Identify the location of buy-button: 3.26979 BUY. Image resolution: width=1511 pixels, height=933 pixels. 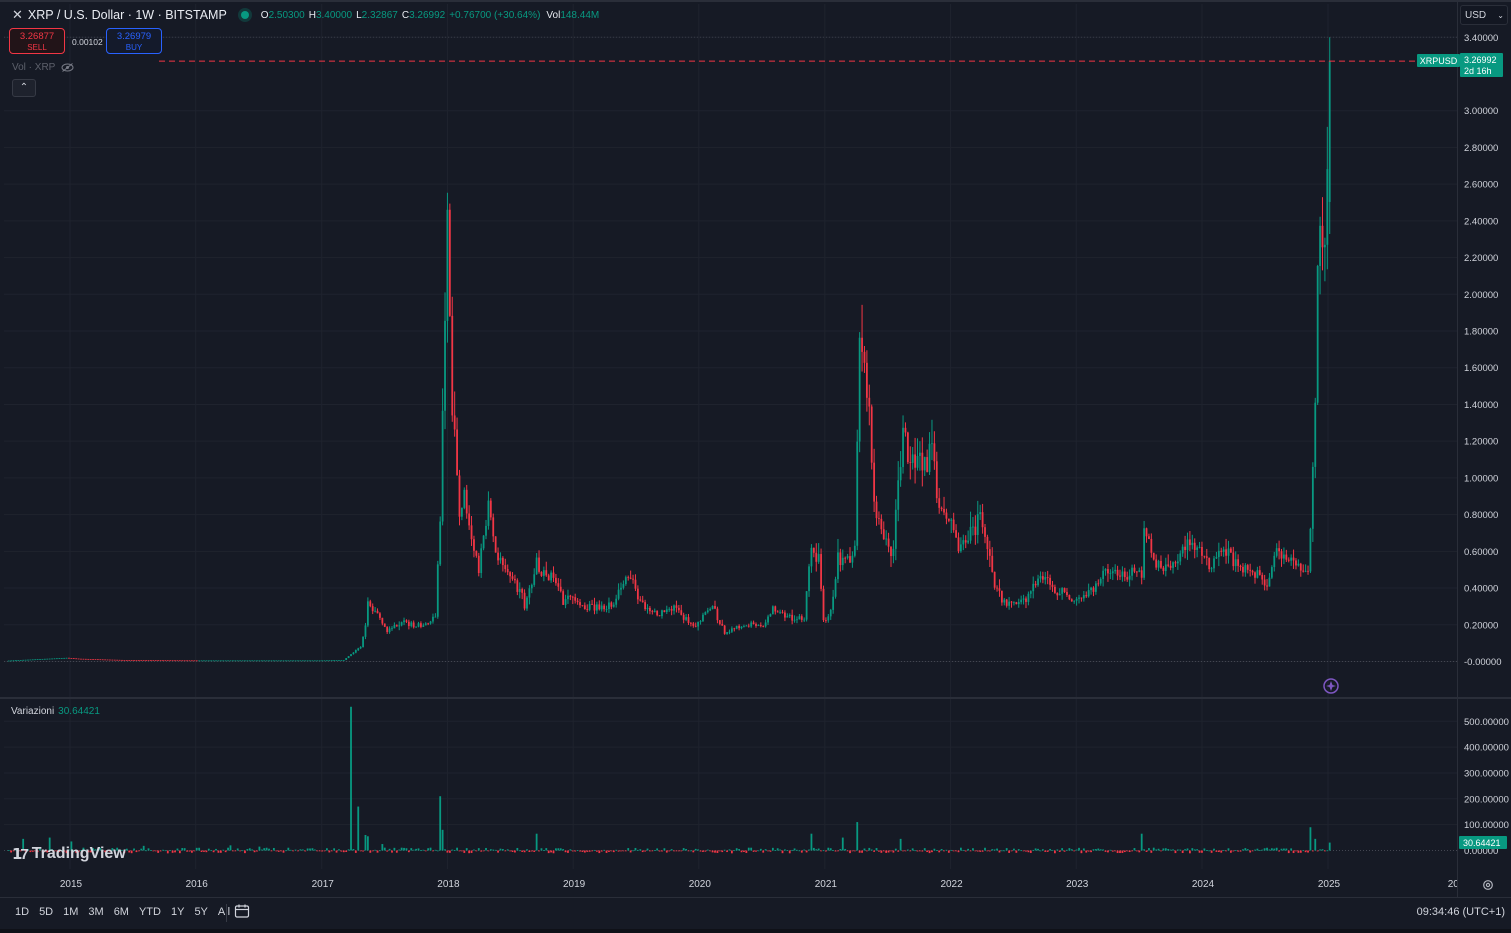
(134, 41).